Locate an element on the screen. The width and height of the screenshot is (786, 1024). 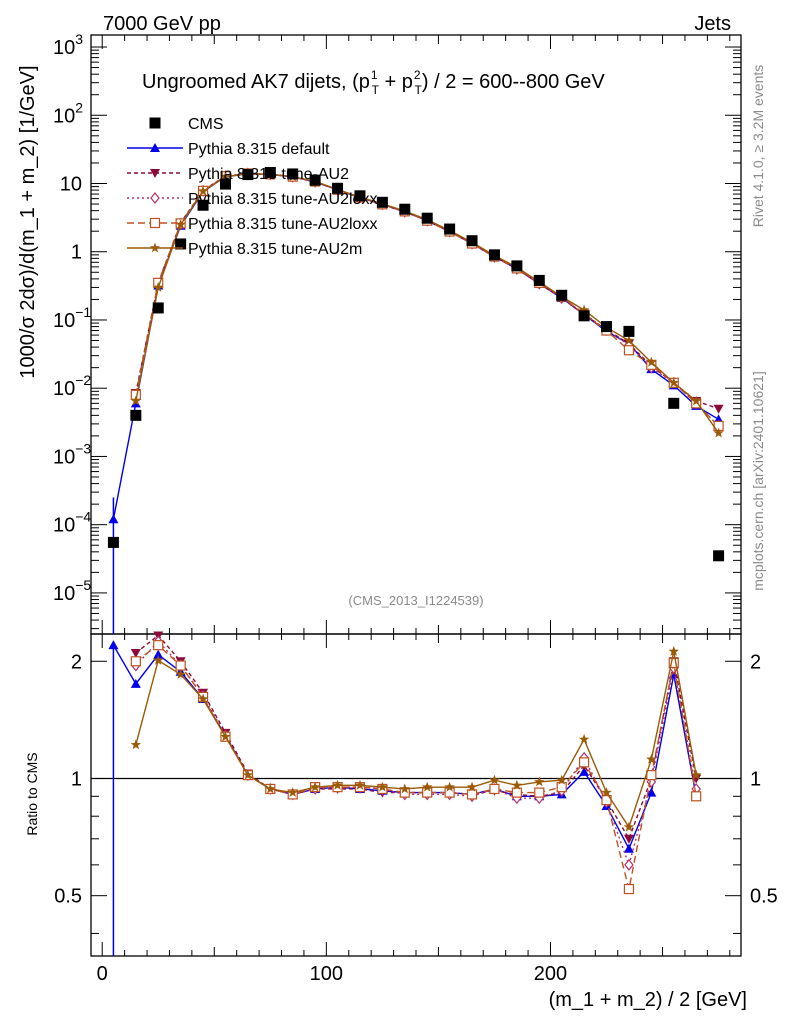
ratio-tick-label-left: 2 is located at coordinates (76, 662).